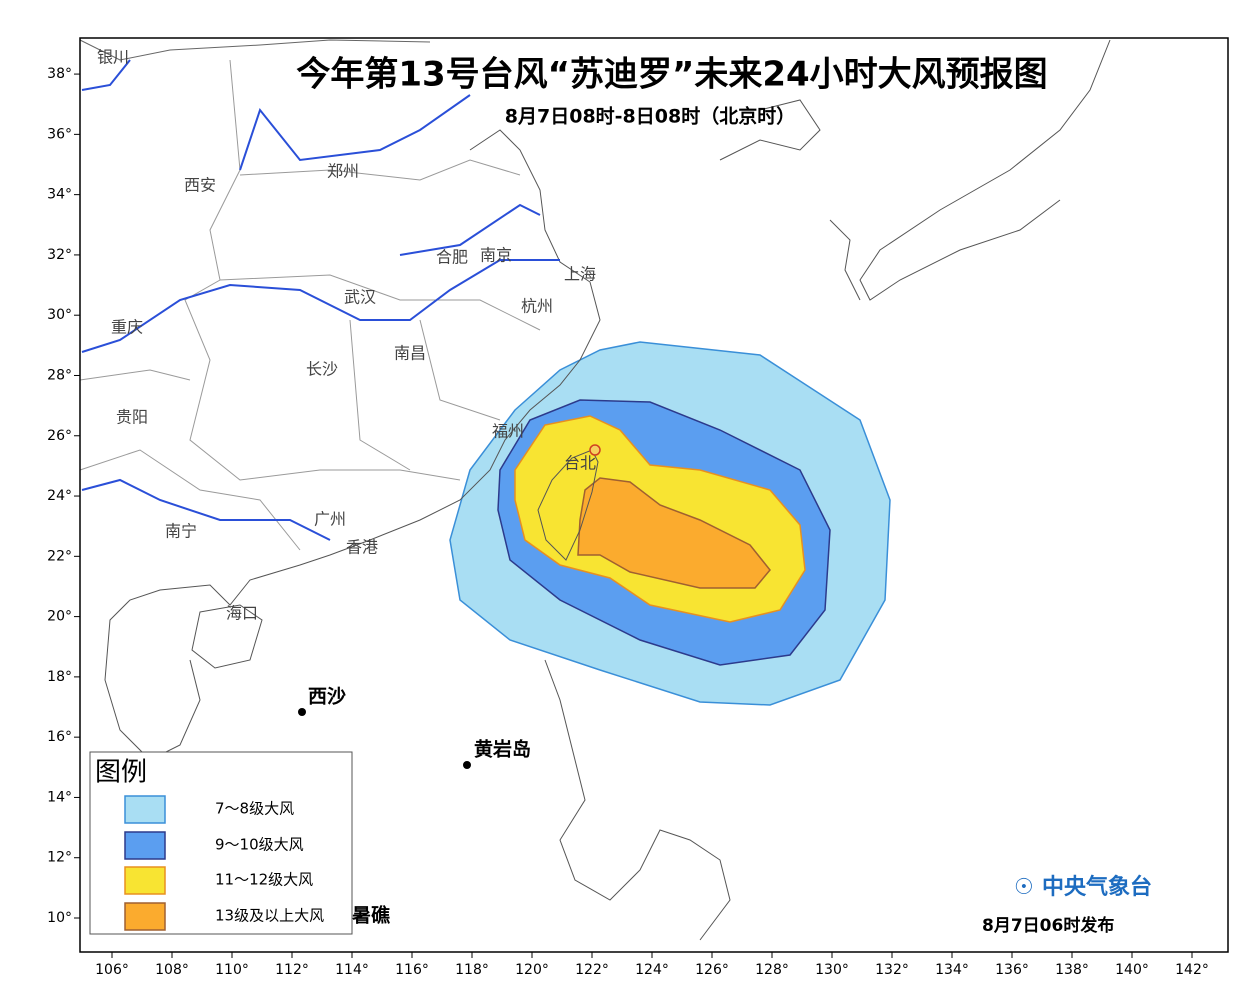 The height and width of the screenshot is (996, 1252). Describe the element at coordinates (59, 436) in the screenshot. I see `lat-tick-label: 26°` at that location.